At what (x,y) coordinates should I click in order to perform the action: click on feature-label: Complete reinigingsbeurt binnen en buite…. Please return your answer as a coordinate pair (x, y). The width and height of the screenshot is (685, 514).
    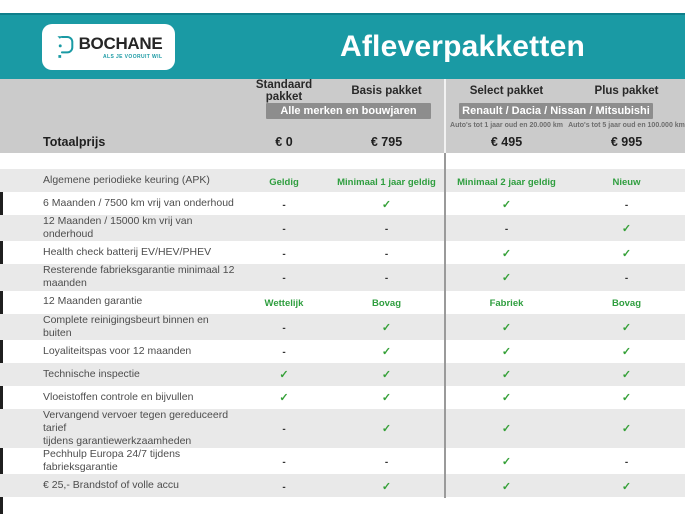
    Looking at the image, I should click on (126, 326).